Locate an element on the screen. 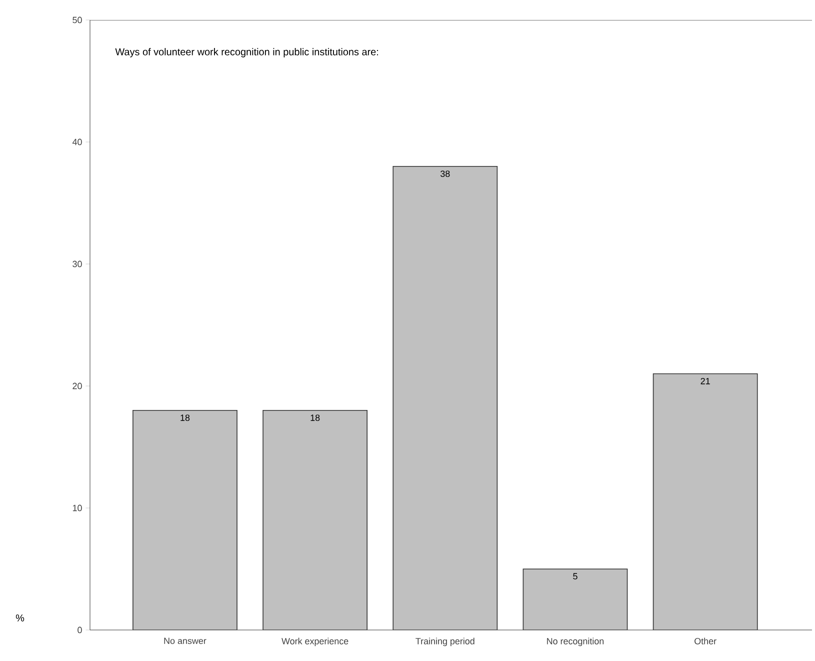 The image size is (815, 661). data-label: 5 is located at coordinates (575, 576).